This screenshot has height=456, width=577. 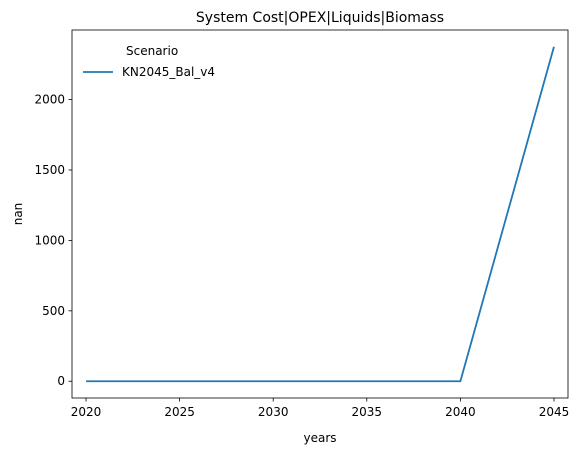 What do you see at coordinates (367, 412) in the screenshot?
I see `x-tick-label: 2035` at bounding box center [367, 412].